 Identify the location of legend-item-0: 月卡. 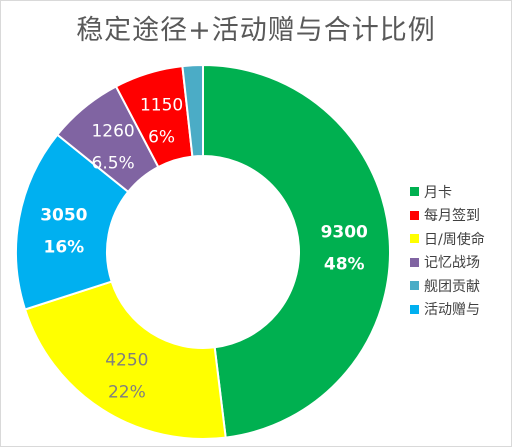
(447, 192).